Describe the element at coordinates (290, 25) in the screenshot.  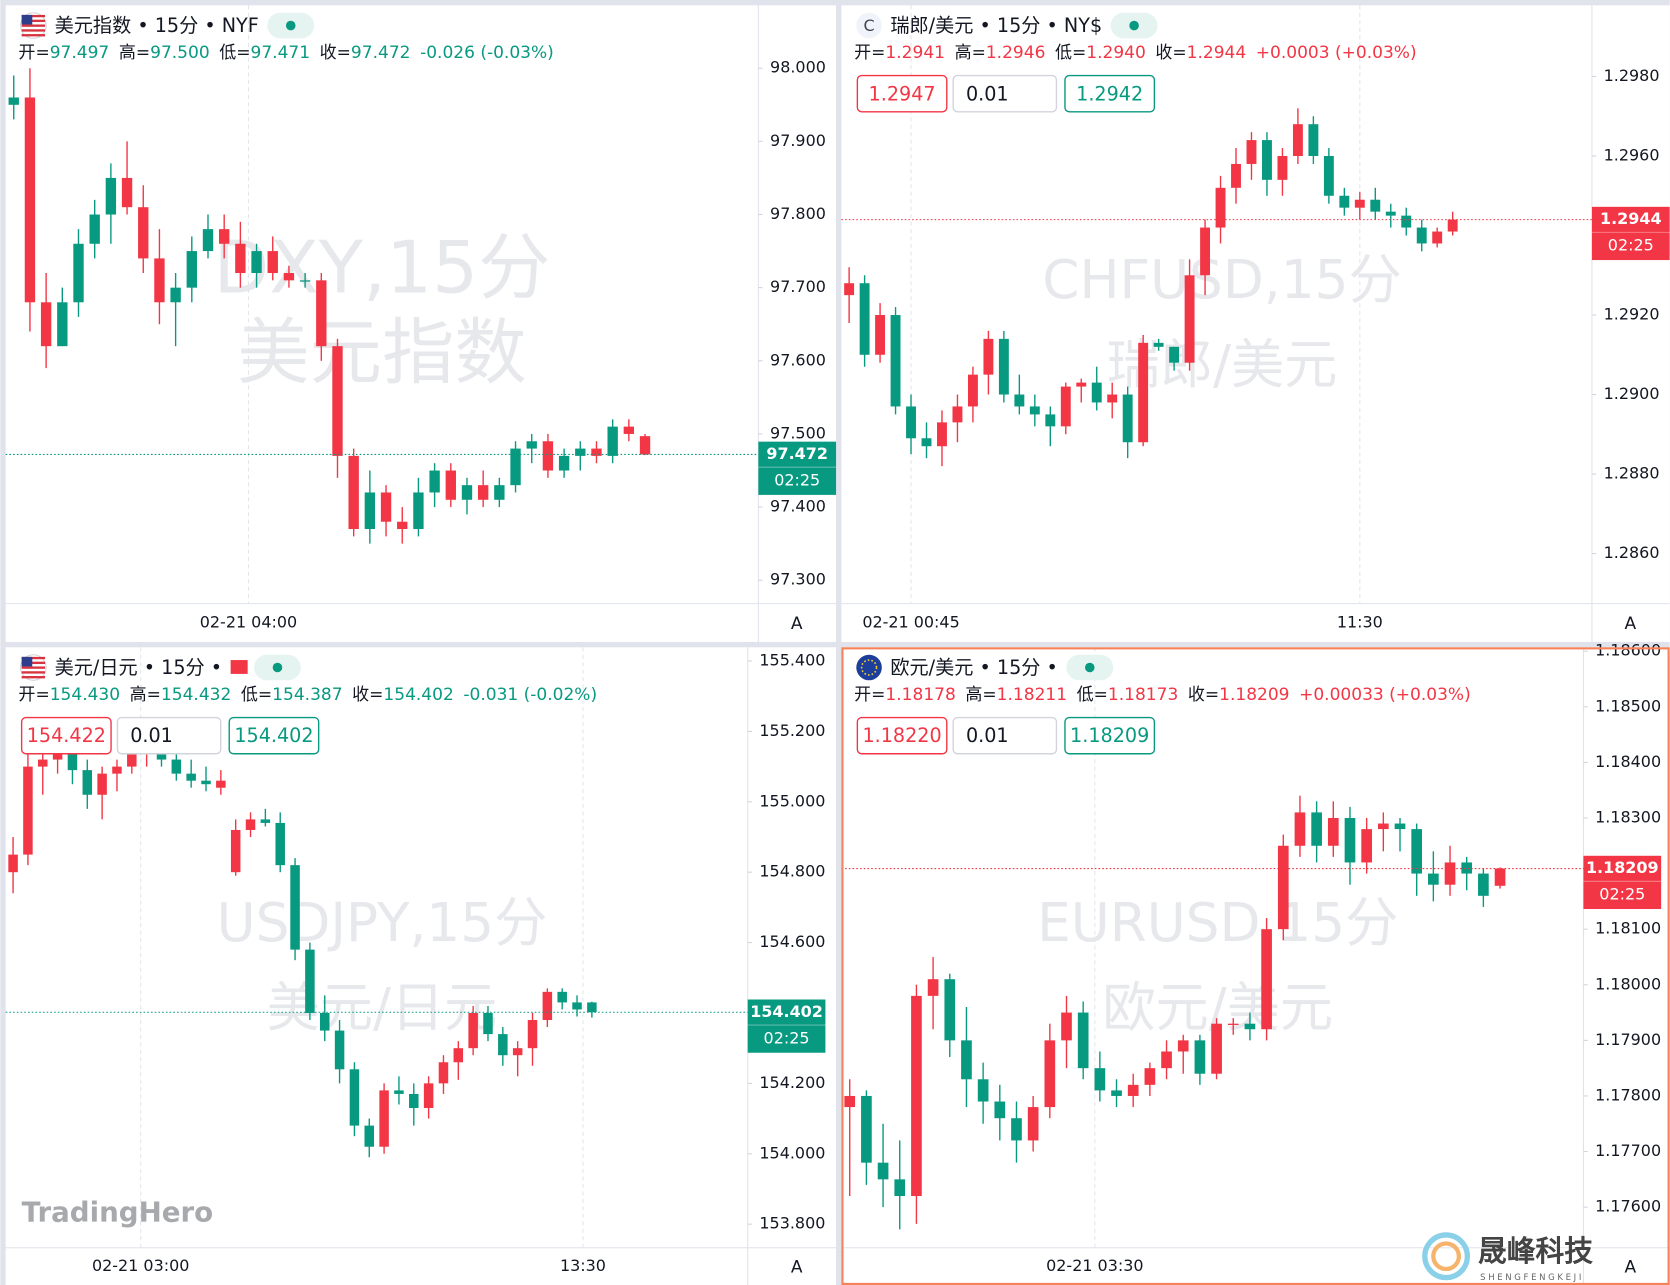
I see `market-status-dot` at that location.